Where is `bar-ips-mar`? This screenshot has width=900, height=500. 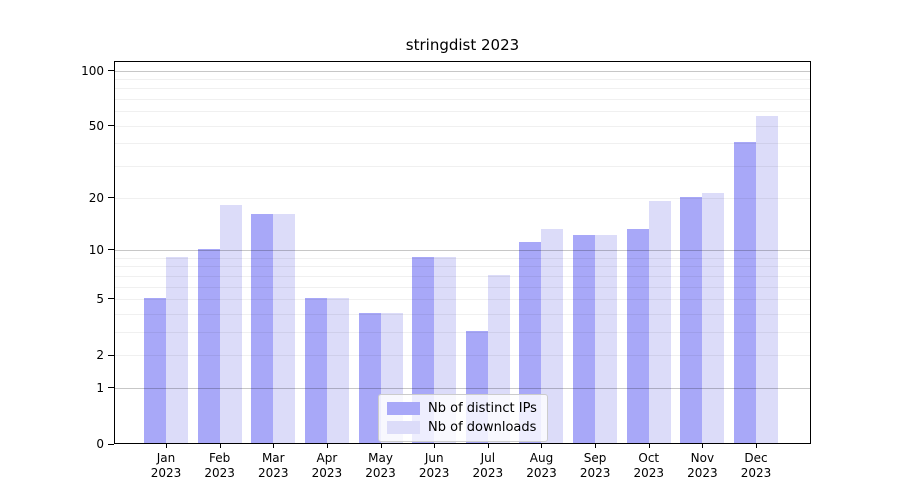 bar-ips-mar is located at coordinates (262, 328).